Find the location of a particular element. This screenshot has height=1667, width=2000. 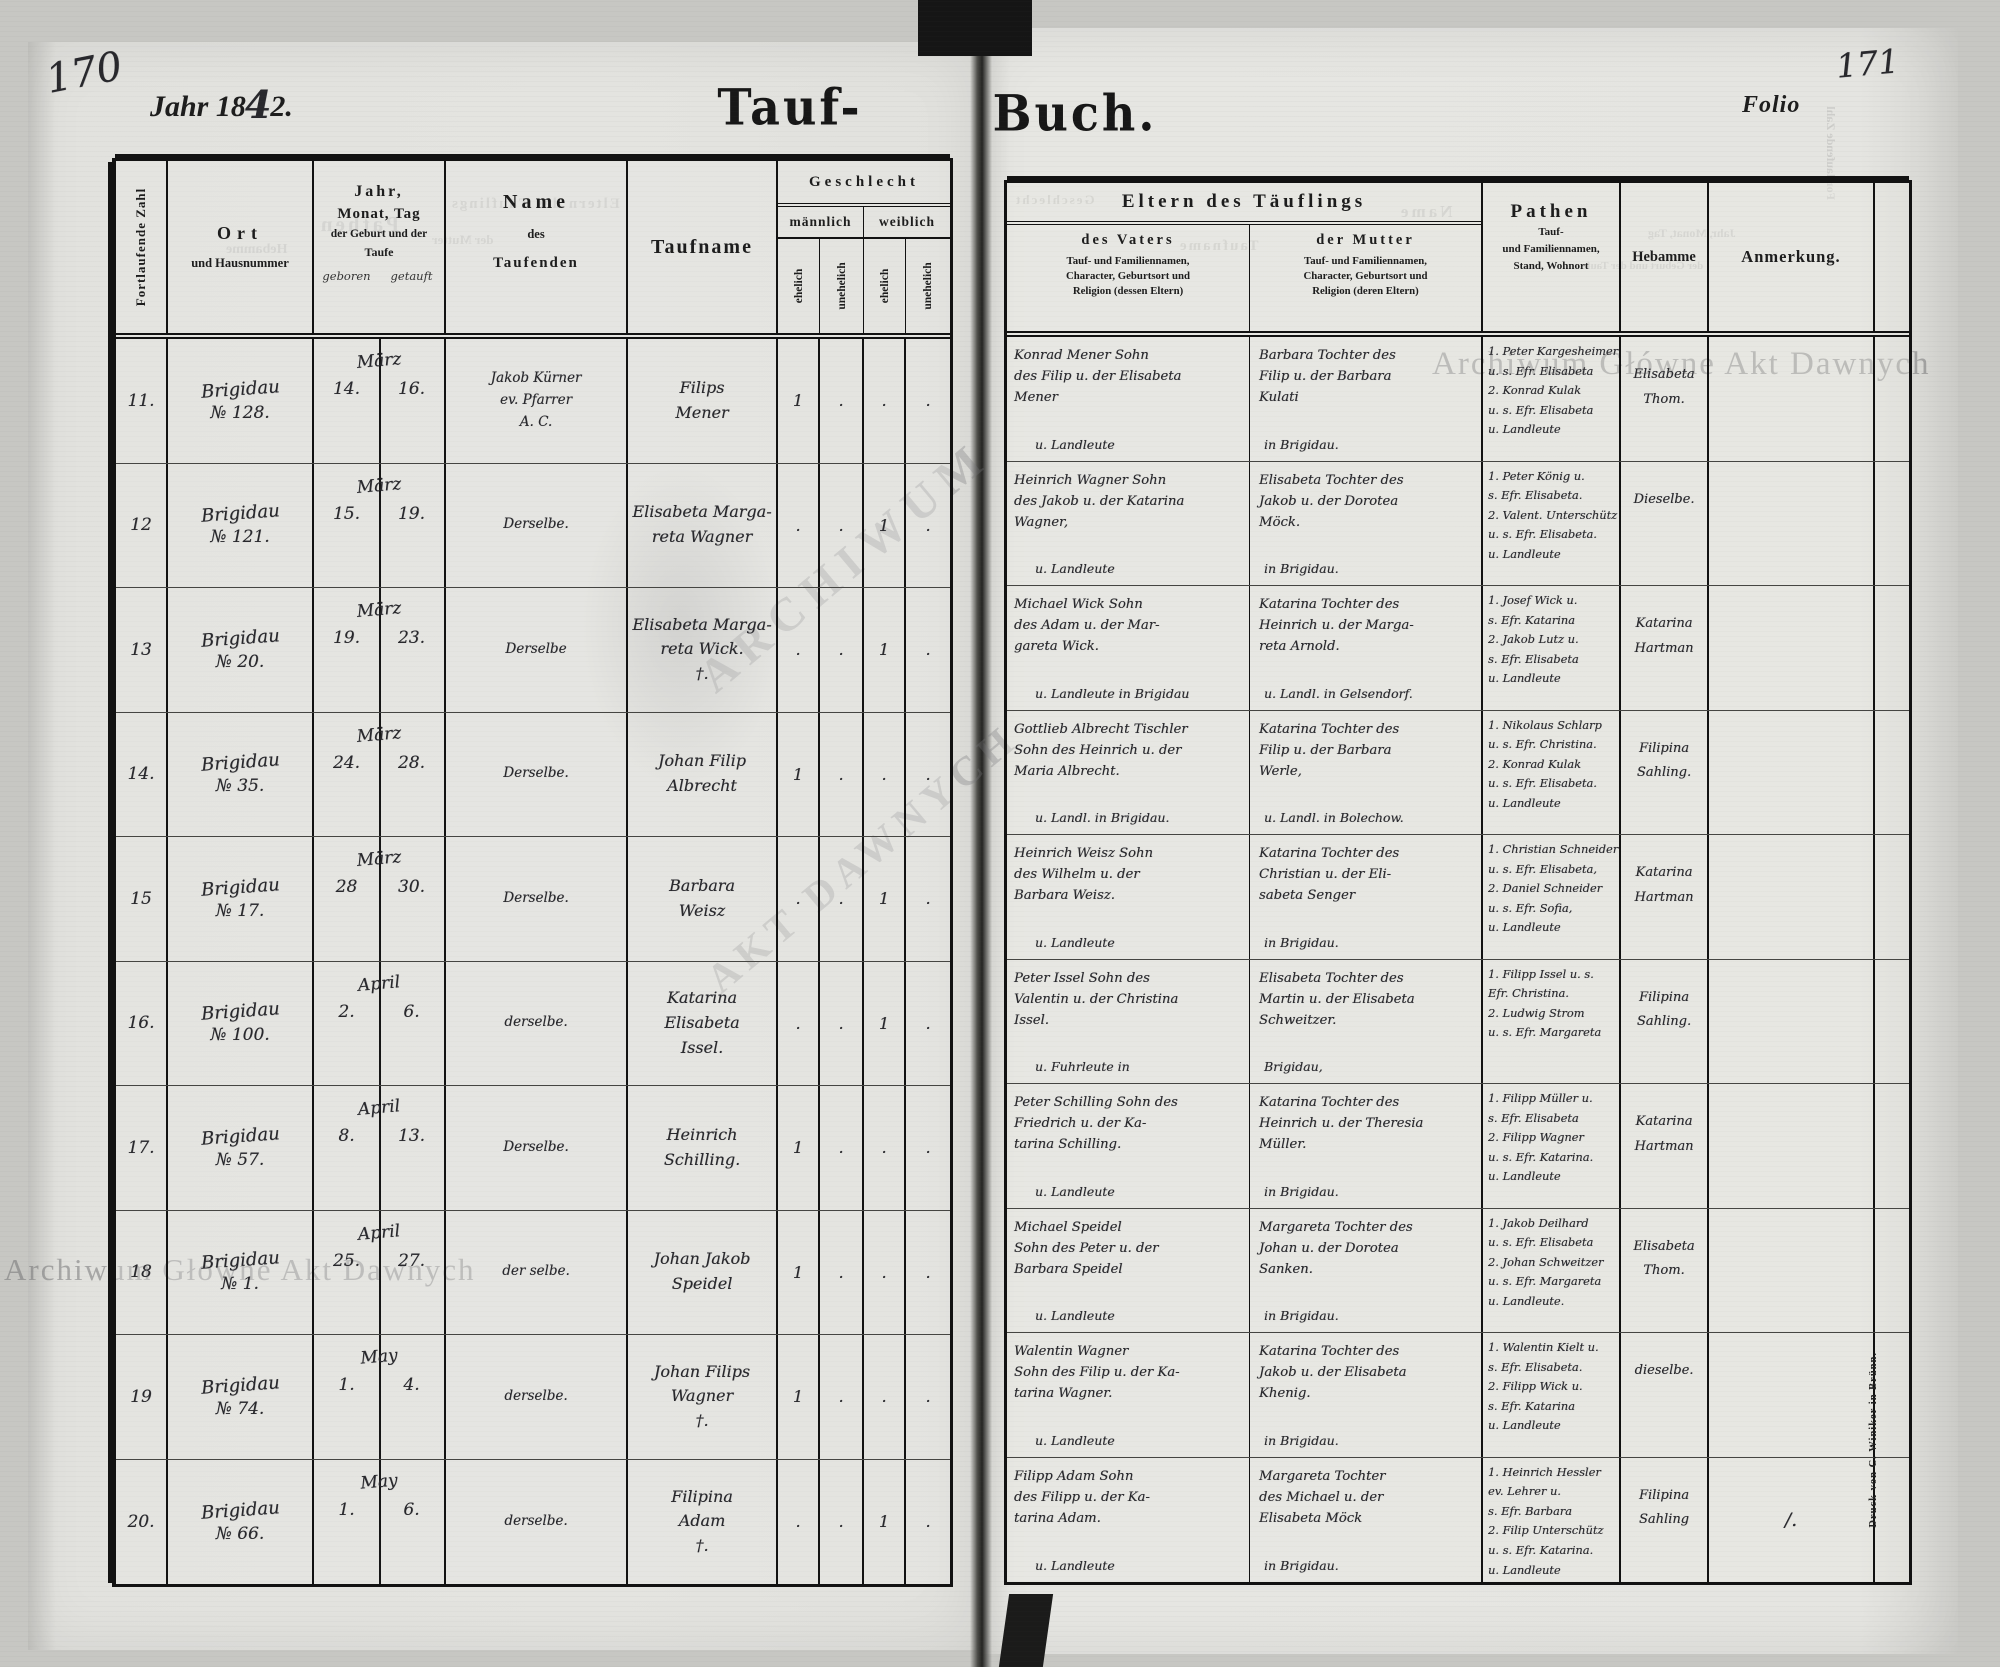

cell-baptizing-pastor: Jakob Kürner ev. Pfarrer A. C. is located at coordinates (537, 401).